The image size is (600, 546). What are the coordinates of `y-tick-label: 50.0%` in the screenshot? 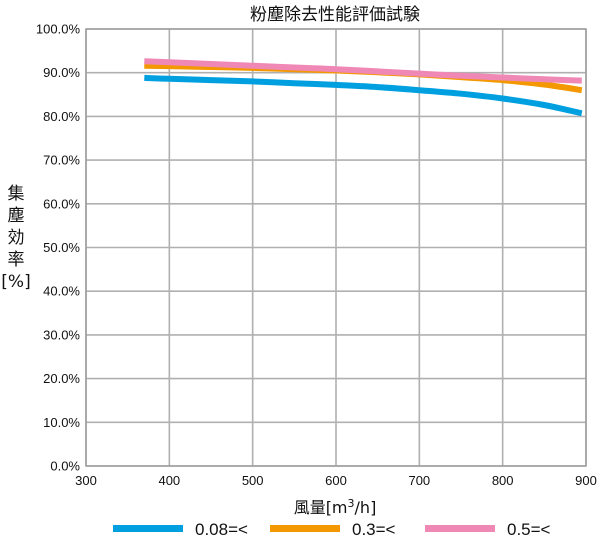 It's located at (61, 247).